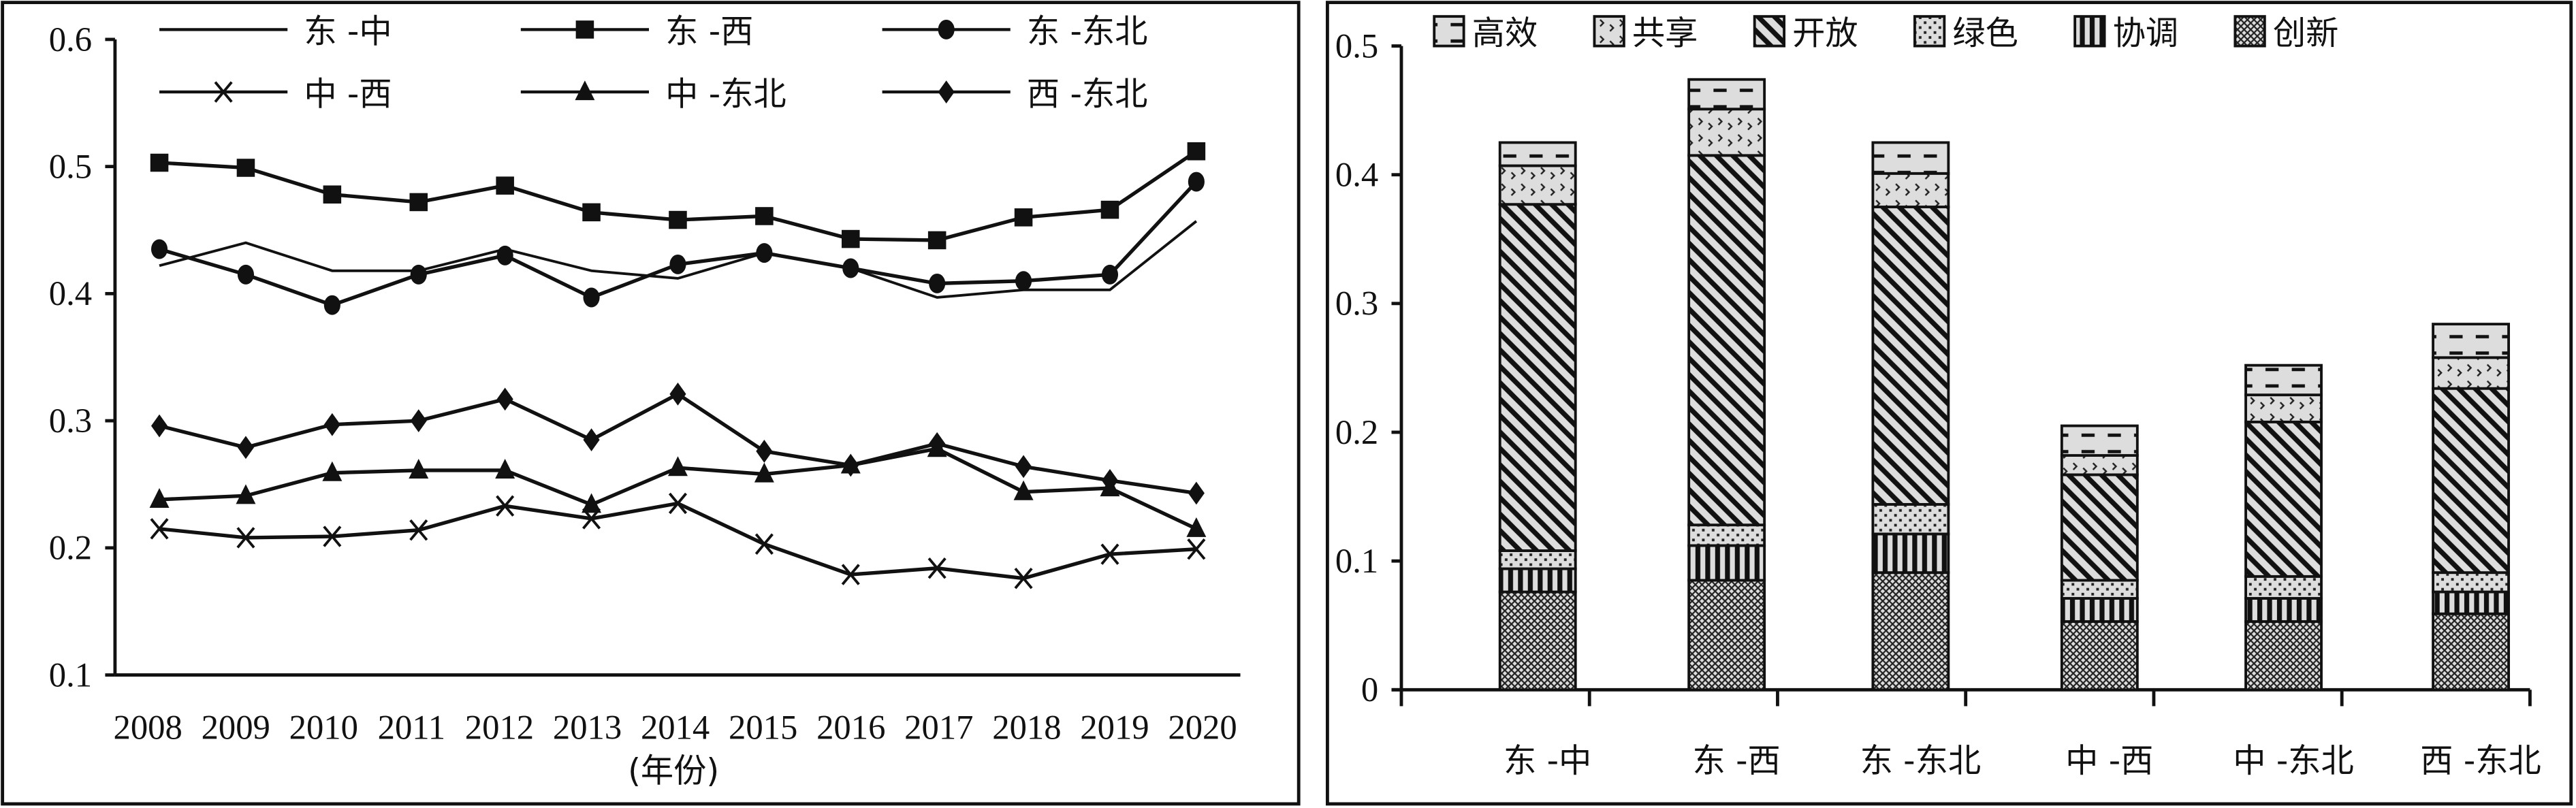 Image resolution: width=2576 pixels, height=808 pixels. Describe the element at coordinates (499, 728) in the screenshot. I see `x-tick-label: 2012` at that location.